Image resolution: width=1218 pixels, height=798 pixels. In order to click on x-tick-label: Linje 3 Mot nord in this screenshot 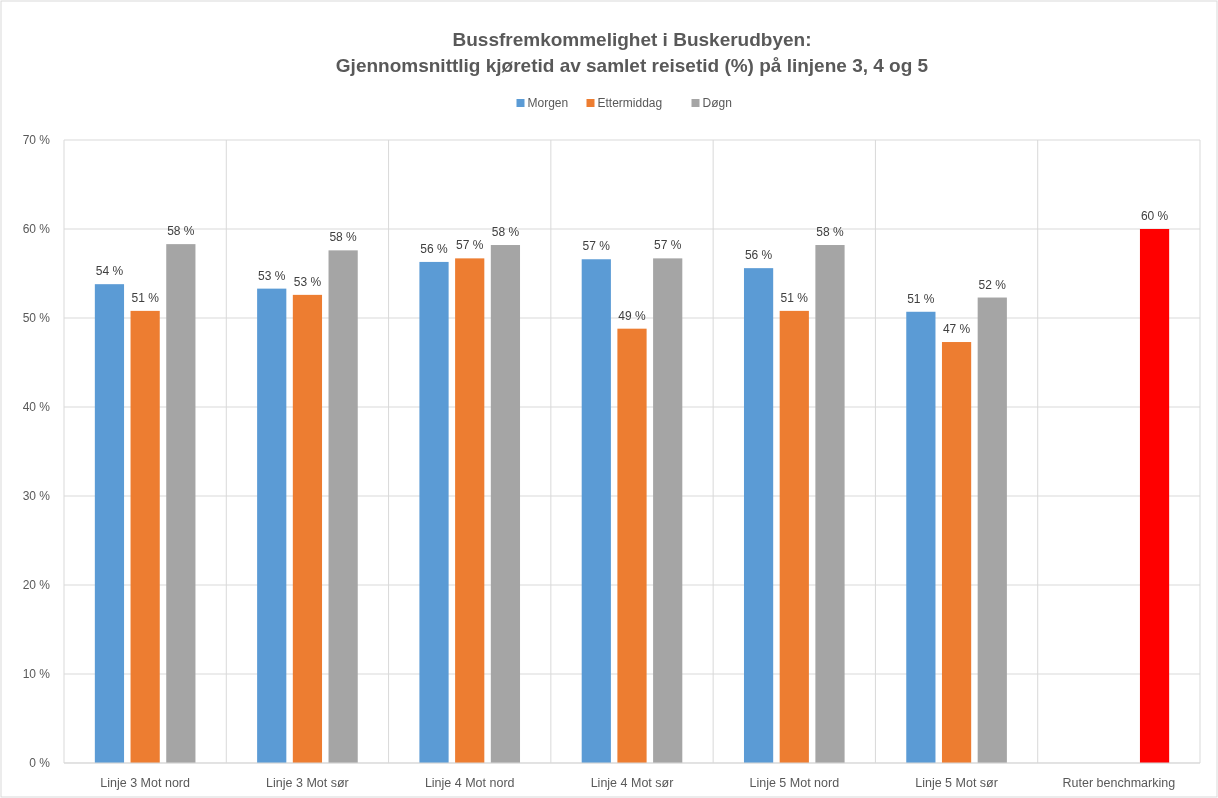, I will do `click(145, 783)`.